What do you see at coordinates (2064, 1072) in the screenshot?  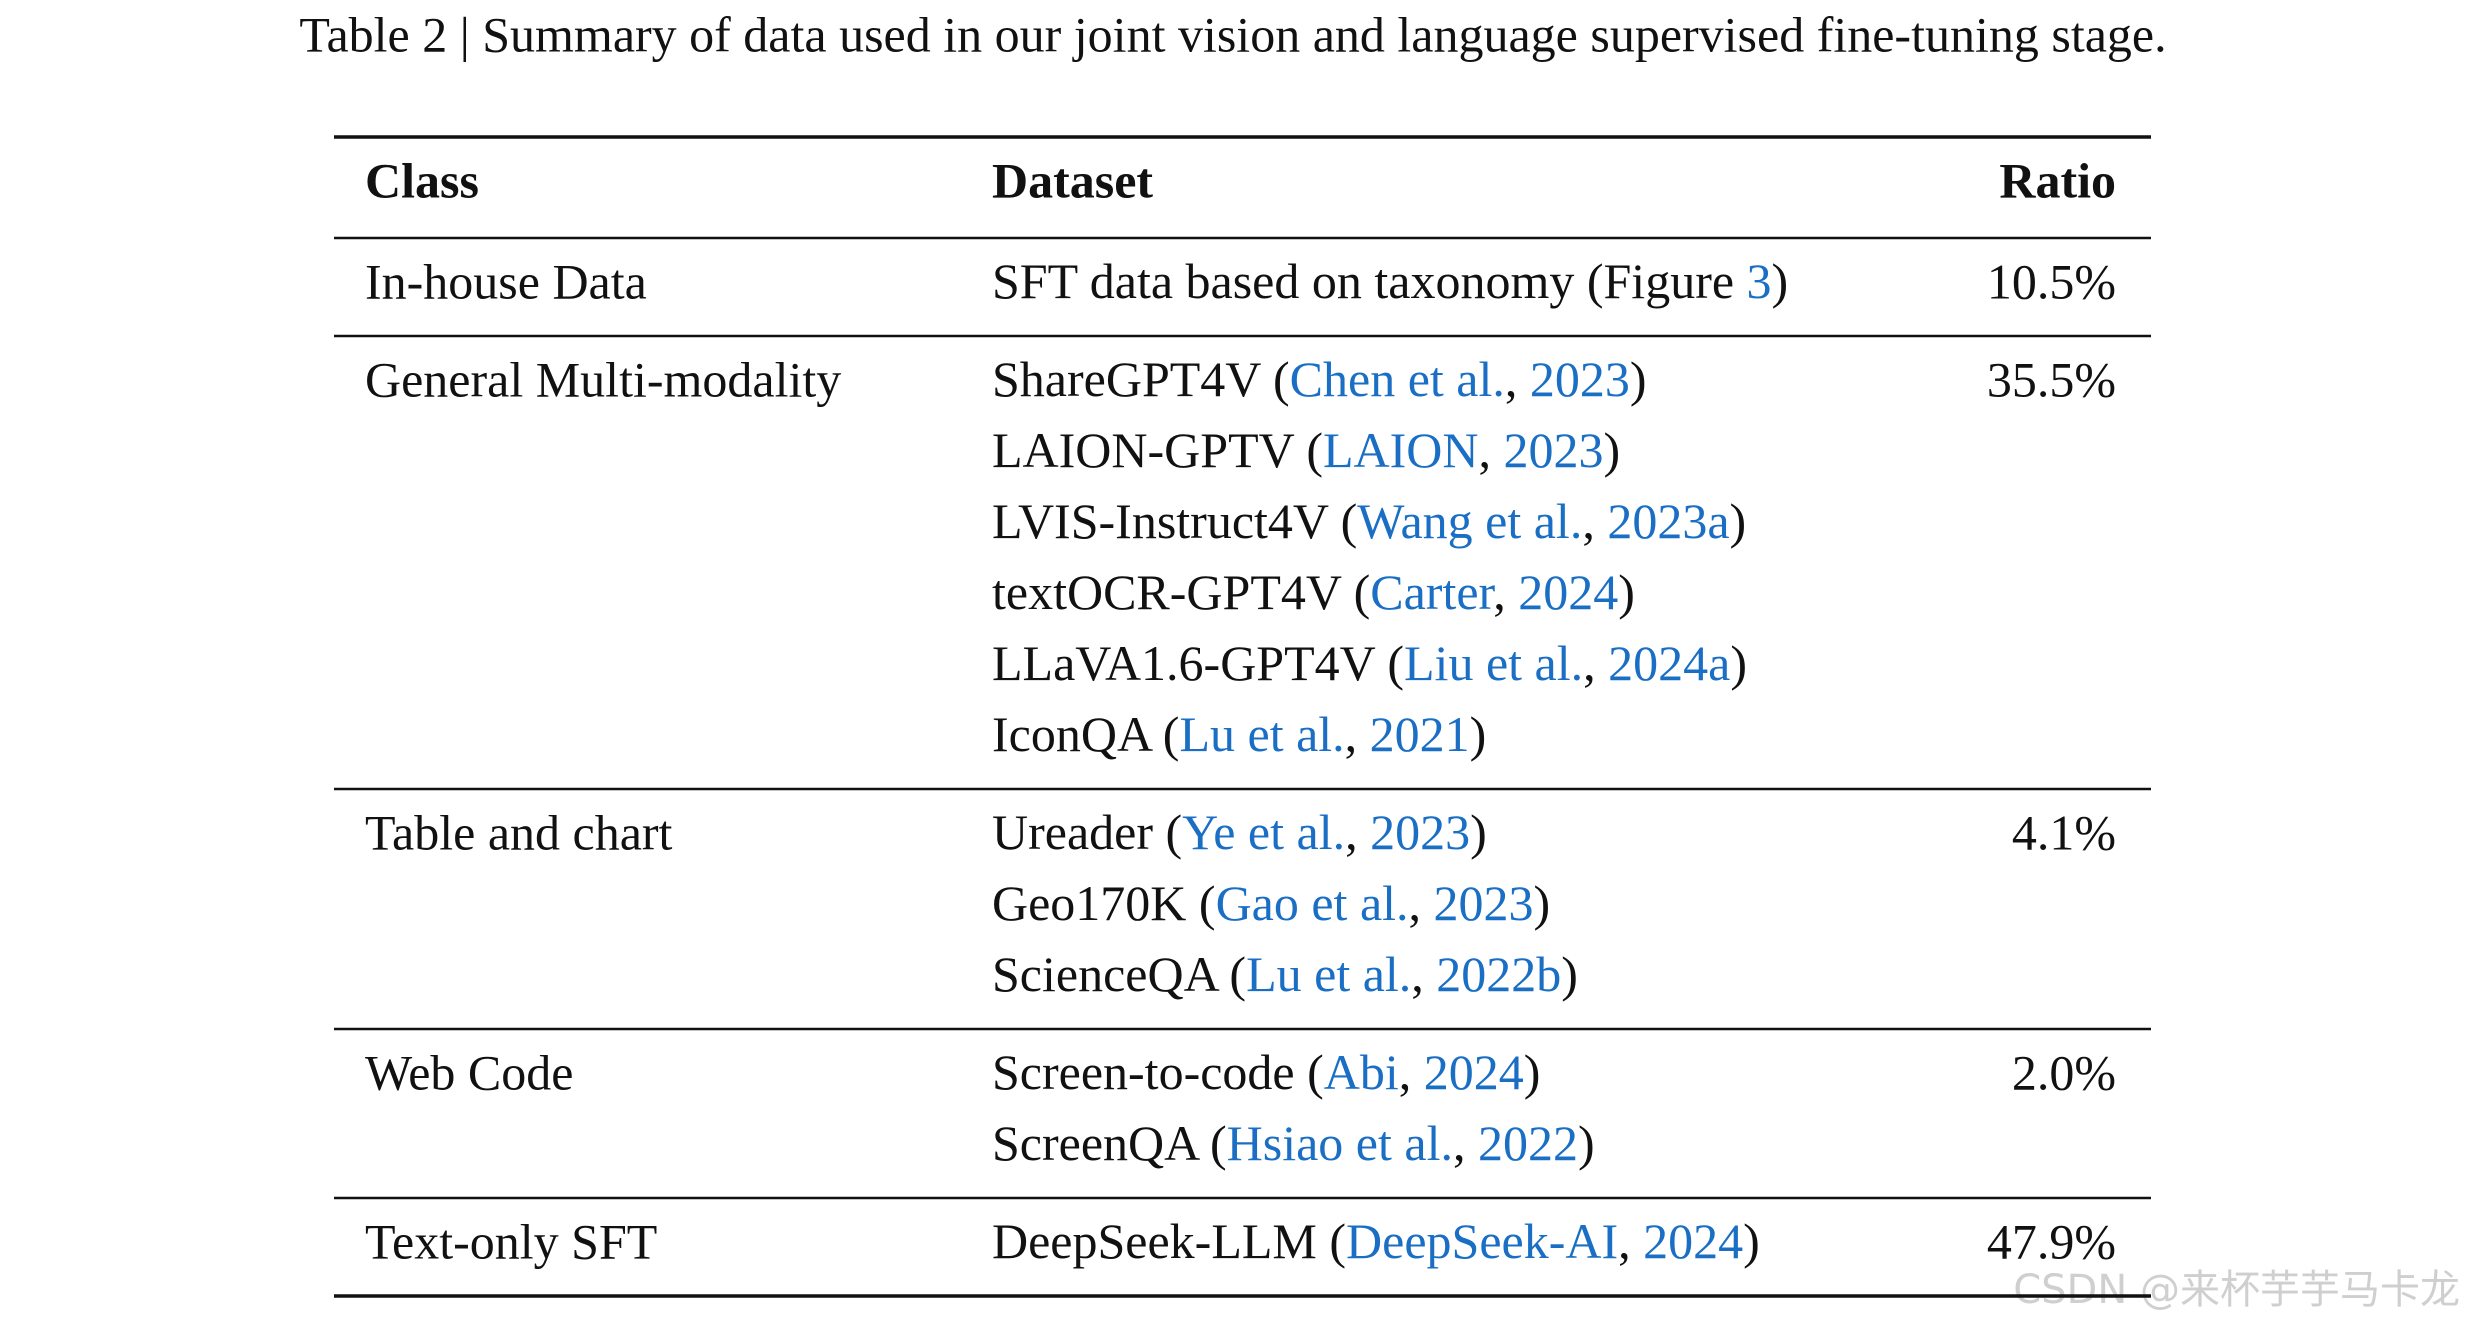 I see `ratio-cell: 2.0%` at bounding box center [2064, 1072].